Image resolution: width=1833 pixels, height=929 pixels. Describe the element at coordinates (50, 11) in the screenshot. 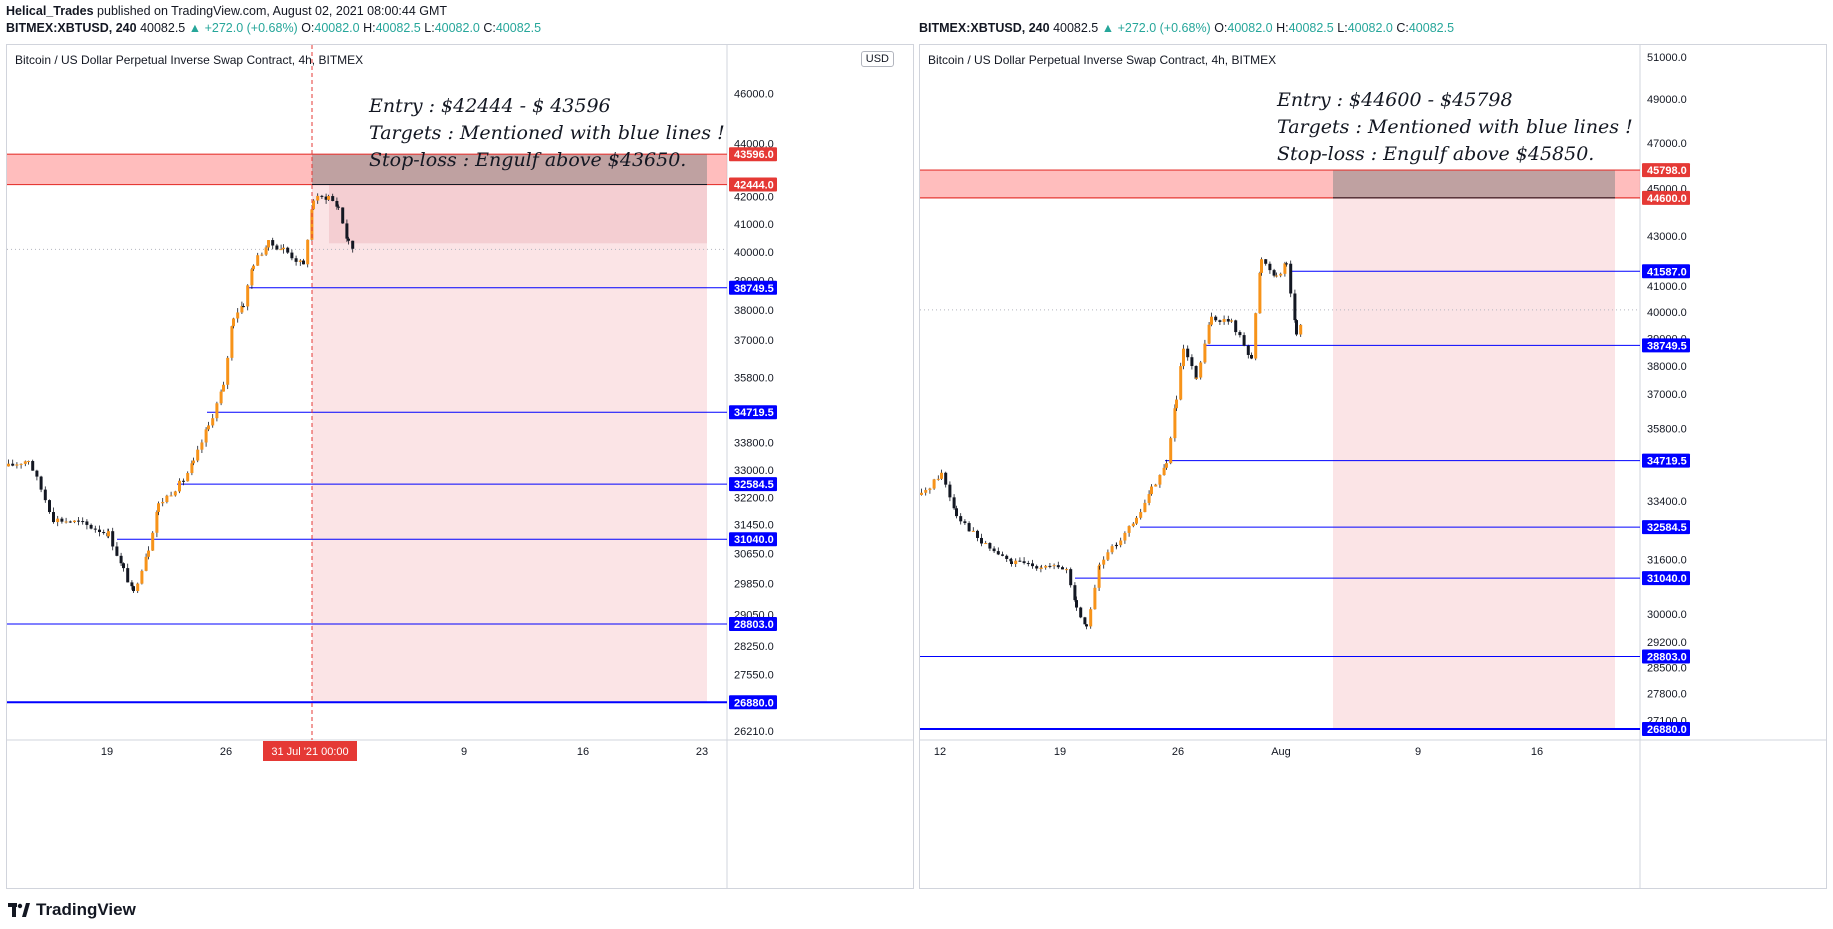

I see `publisher-name: Helical_Trades` at that location.